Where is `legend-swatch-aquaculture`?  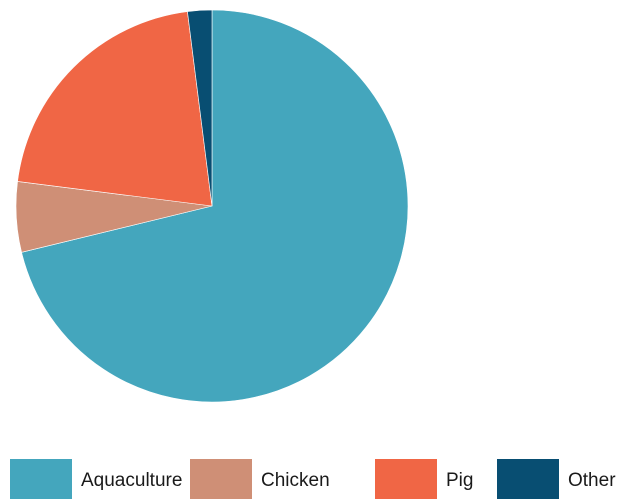
legend-swatch-aquaculture is located at coordinates (41, 479).